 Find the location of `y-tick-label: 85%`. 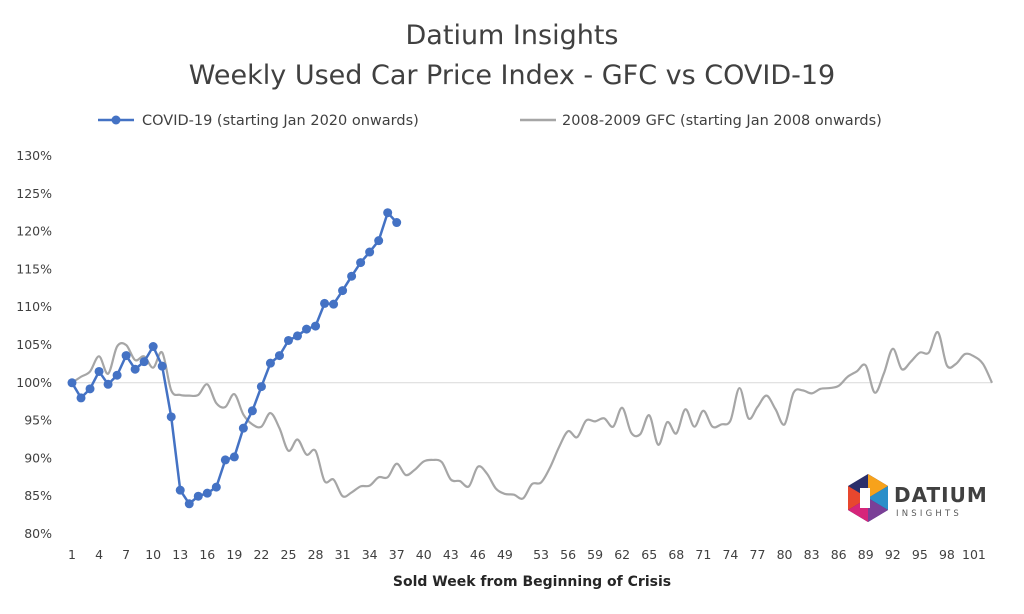

y-tick-label: 85% is located at coordinates (38, 495).